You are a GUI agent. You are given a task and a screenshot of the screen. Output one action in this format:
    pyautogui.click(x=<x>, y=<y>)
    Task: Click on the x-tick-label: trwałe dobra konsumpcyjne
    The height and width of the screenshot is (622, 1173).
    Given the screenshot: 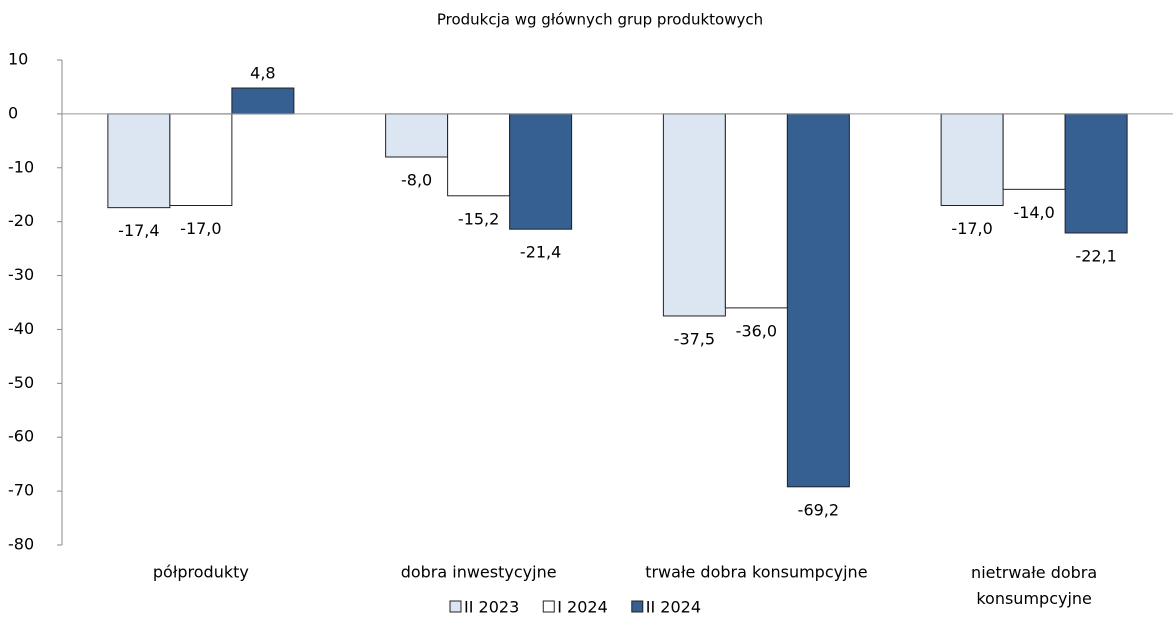 What is the action you would take?
    pyautogui.click(x=756, y=572)
    